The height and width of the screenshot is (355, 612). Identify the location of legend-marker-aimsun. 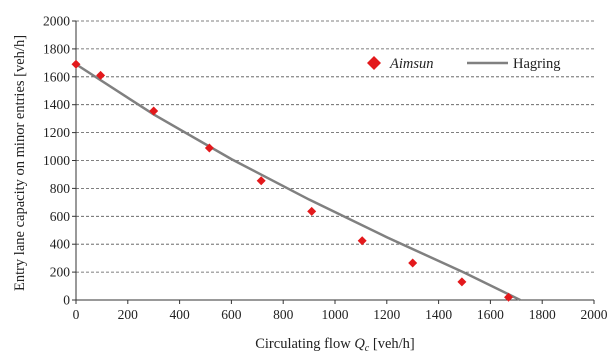
(374, 63).